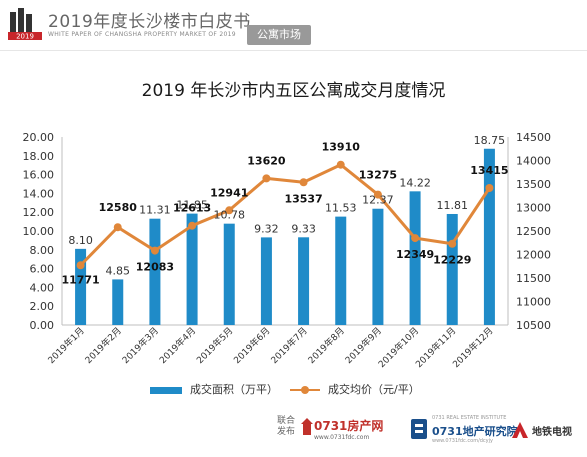 The image size is (587, 457). What do you see at coordinates (288, 345) in the screenshot?
I see `x-tick-label: 2019年7月` at bounding box center [288, 345].